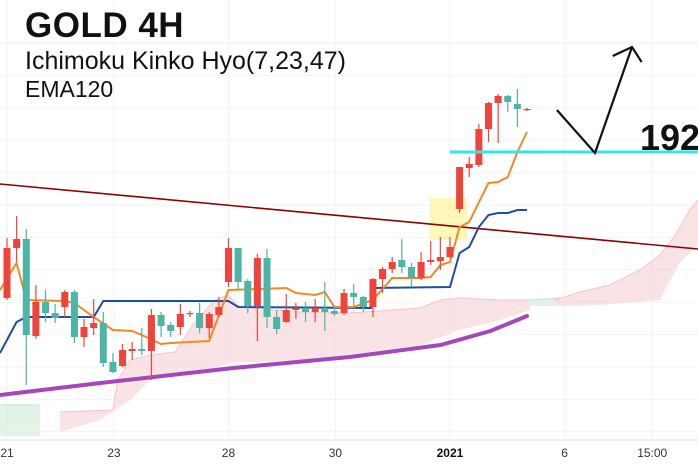 This screenshot has width=698, height=465. I want to click on time-tick-label: 15:00, so click(652, 453).